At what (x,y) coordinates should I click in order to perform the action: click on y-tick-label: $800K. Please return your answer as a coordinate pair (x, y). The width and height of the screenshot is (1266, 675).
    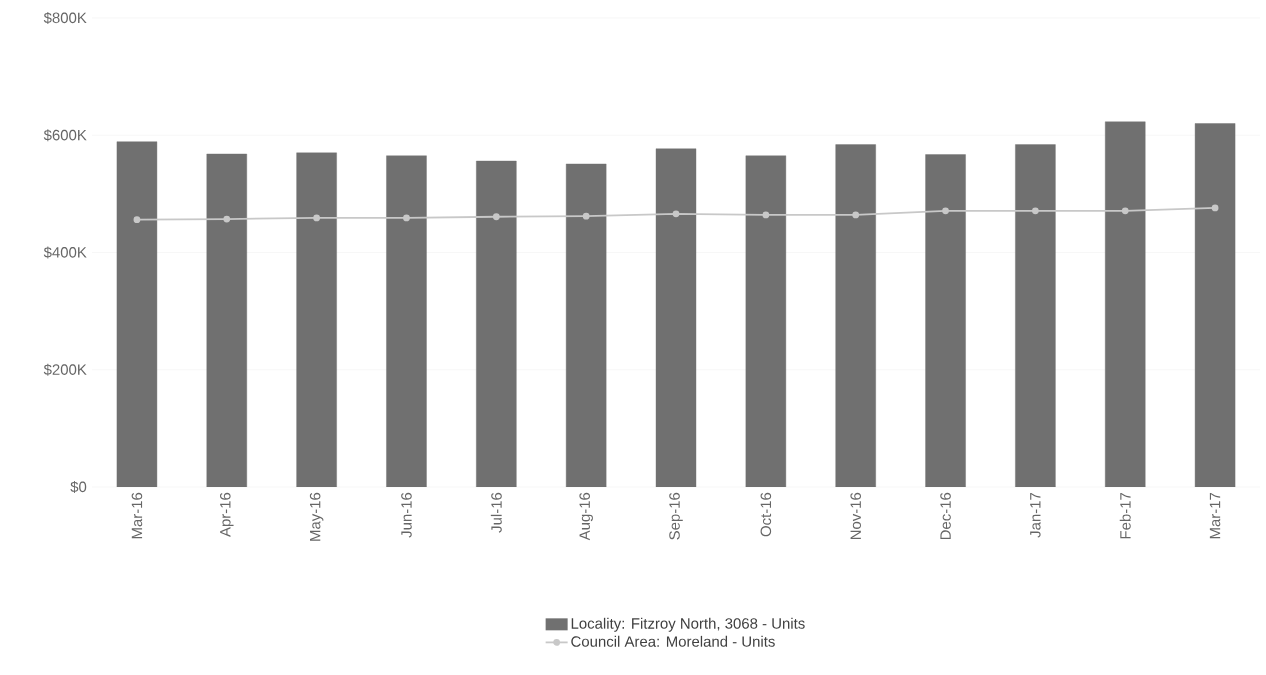
    Looking at the image, I should click on (65, 18).